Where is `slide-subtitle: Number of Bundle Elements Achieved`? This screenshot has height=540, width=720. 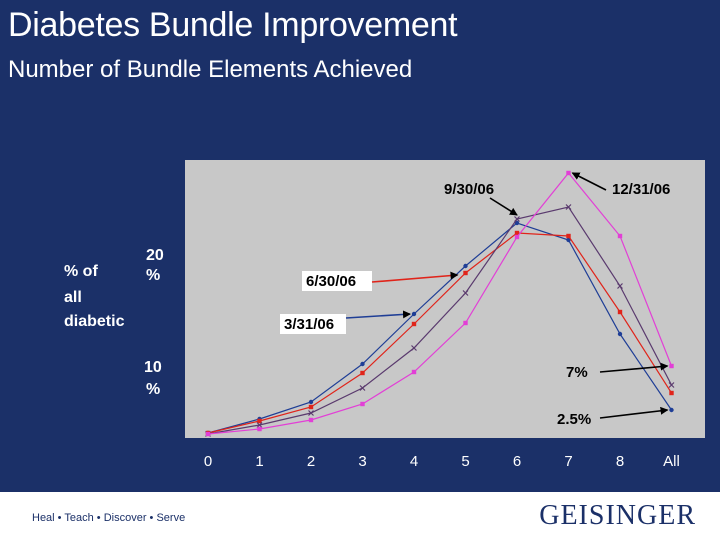
slide-subtitle: Number of Bundle Elements Achieved is located at coordinates (210, 69).